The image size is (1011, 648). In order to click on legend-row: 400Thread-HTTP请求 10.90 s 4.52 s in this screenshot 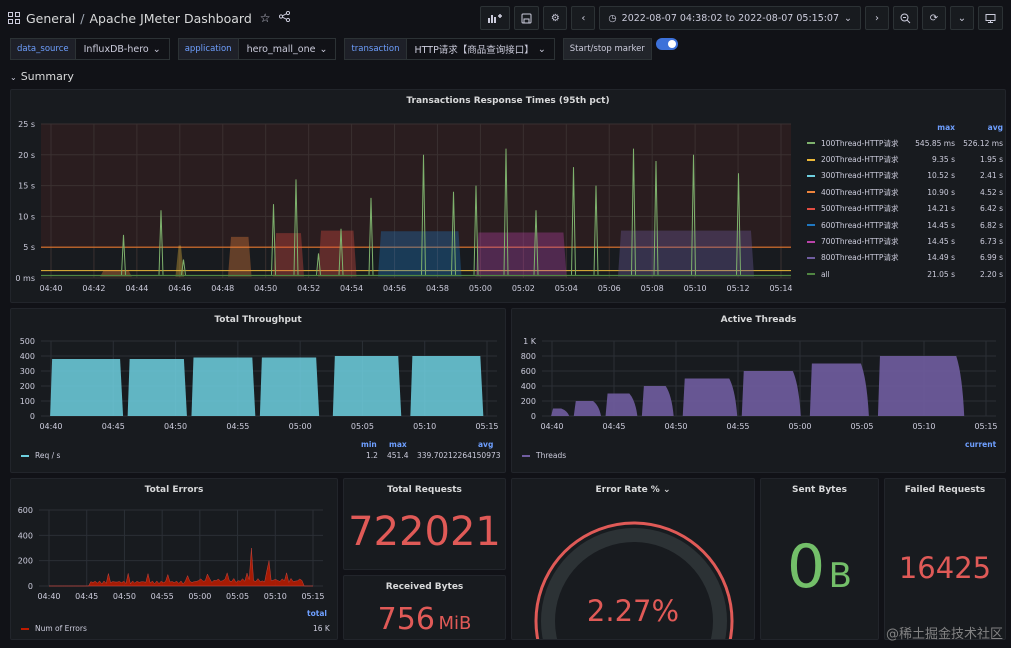, I will do `click(905, 192)`.